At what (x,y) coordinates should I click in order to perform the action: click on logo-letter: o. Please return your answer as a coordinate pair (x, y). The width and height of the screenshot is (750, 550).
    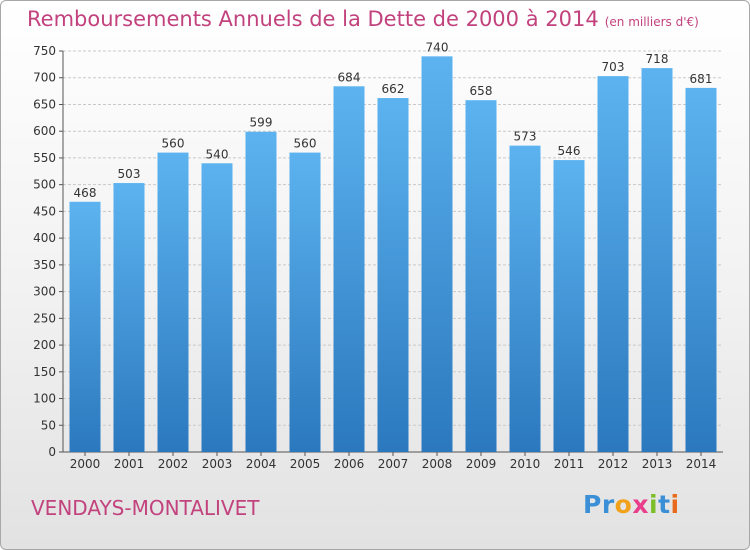
    Looking at the image, I should click on (623, 504).